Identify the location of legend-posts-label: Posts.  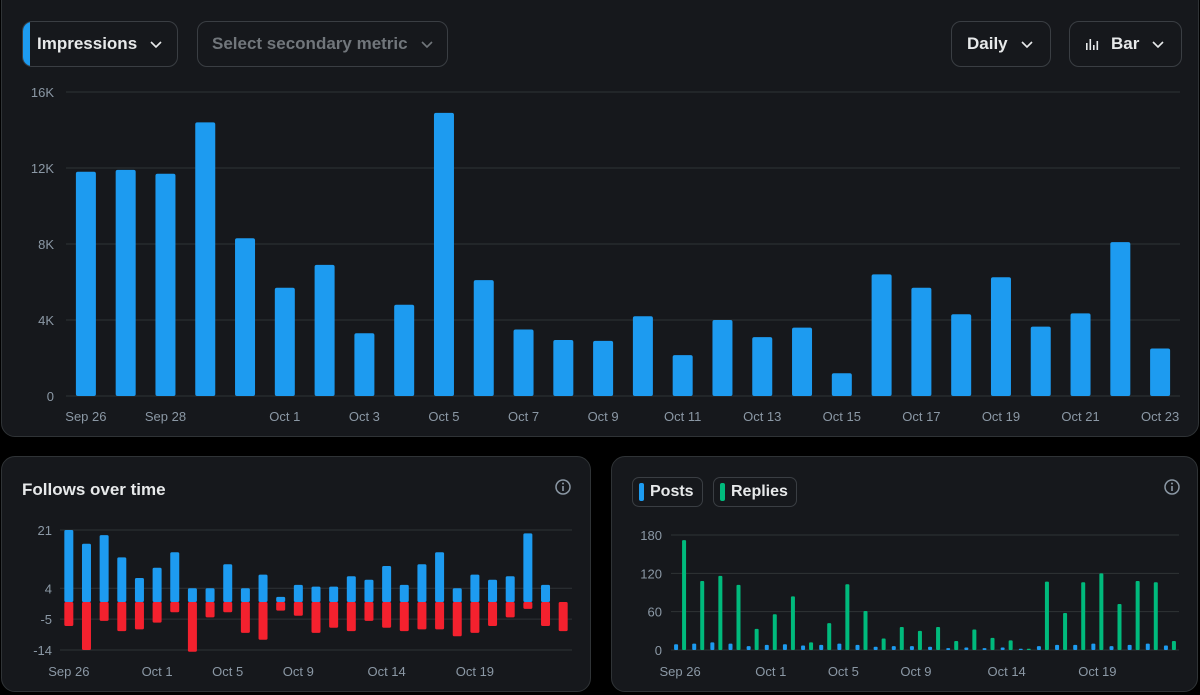
(672, 491).